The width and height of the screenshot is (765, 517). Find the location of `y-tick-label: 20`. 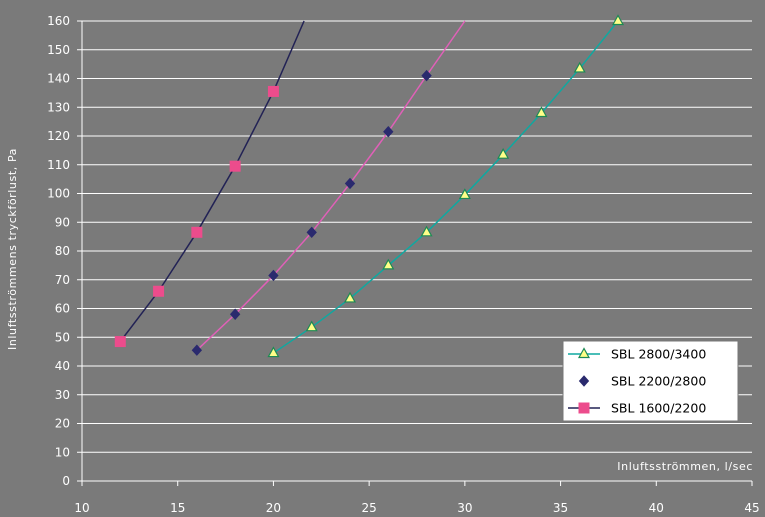

y-tick-label: 20 is located at coordinates (62, 424).